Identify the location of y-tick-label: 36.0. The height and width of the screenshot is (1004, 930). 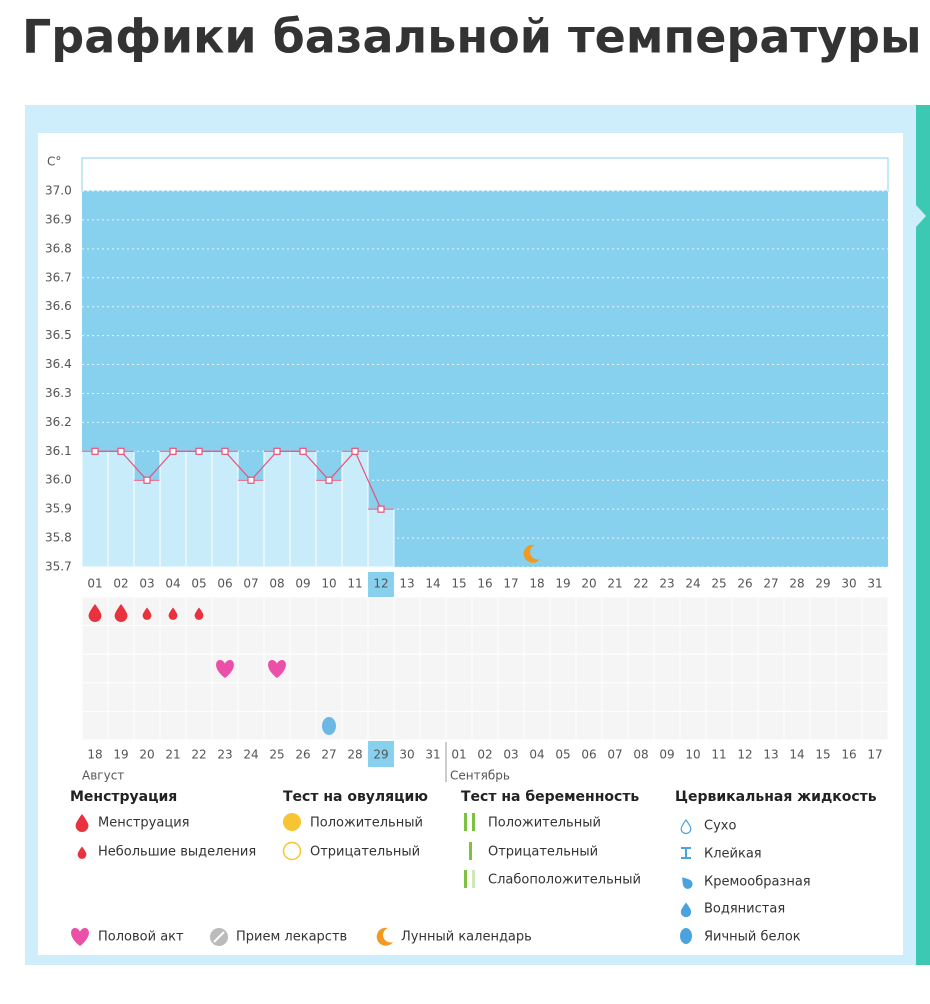
(58, 480).